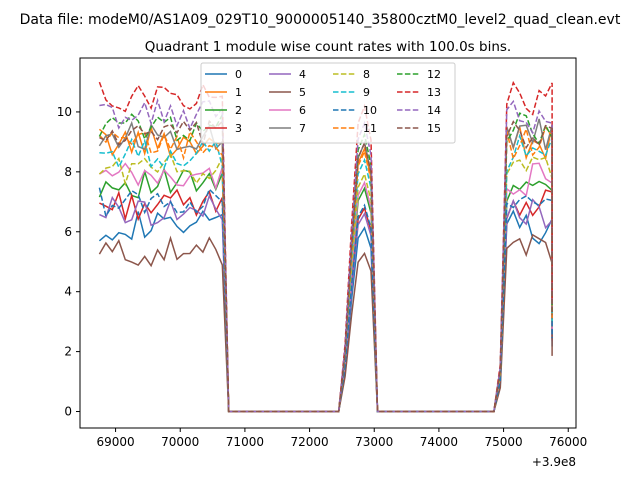  I want to click on x-axis: 69000 70000 71000 72000 73000 74000 75000 76000, so click(341, 438).